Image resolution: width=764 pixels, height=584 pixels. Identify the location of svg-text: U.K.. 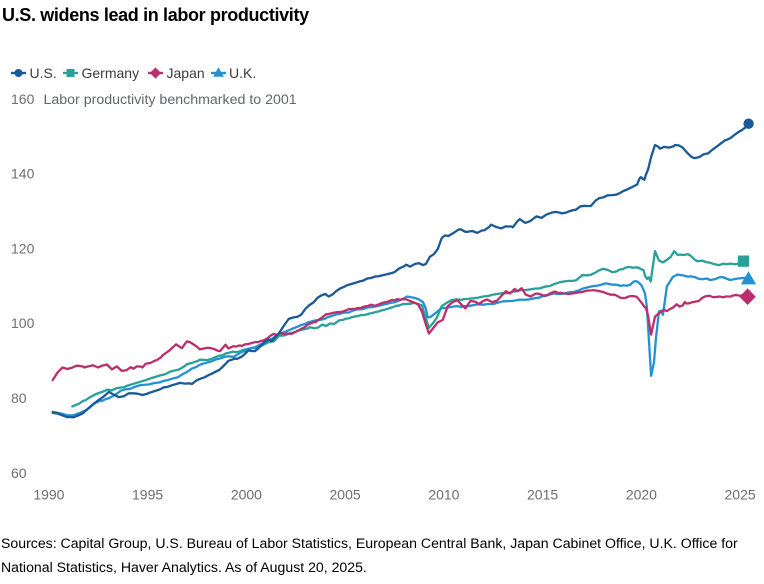
(242, 73).